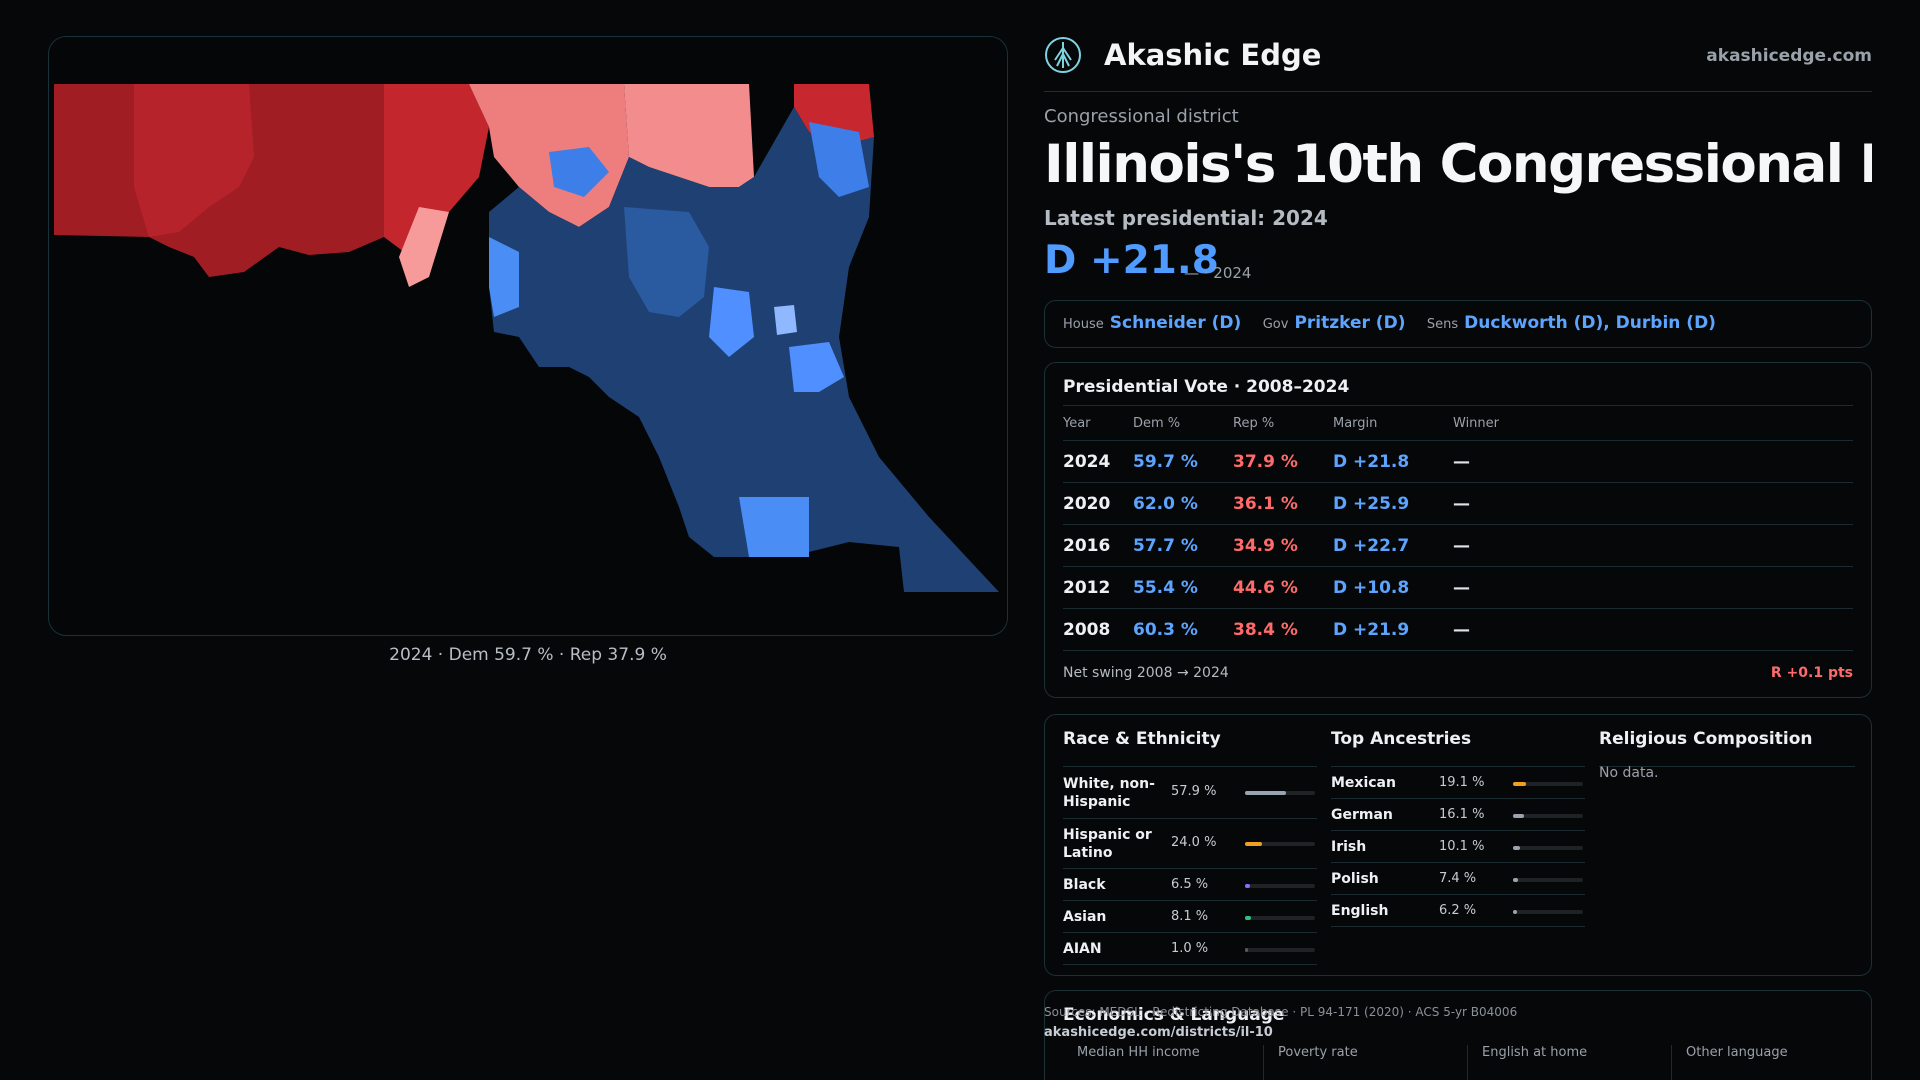  I want to click on official-role-gov: Gov, so click(1275, 324).